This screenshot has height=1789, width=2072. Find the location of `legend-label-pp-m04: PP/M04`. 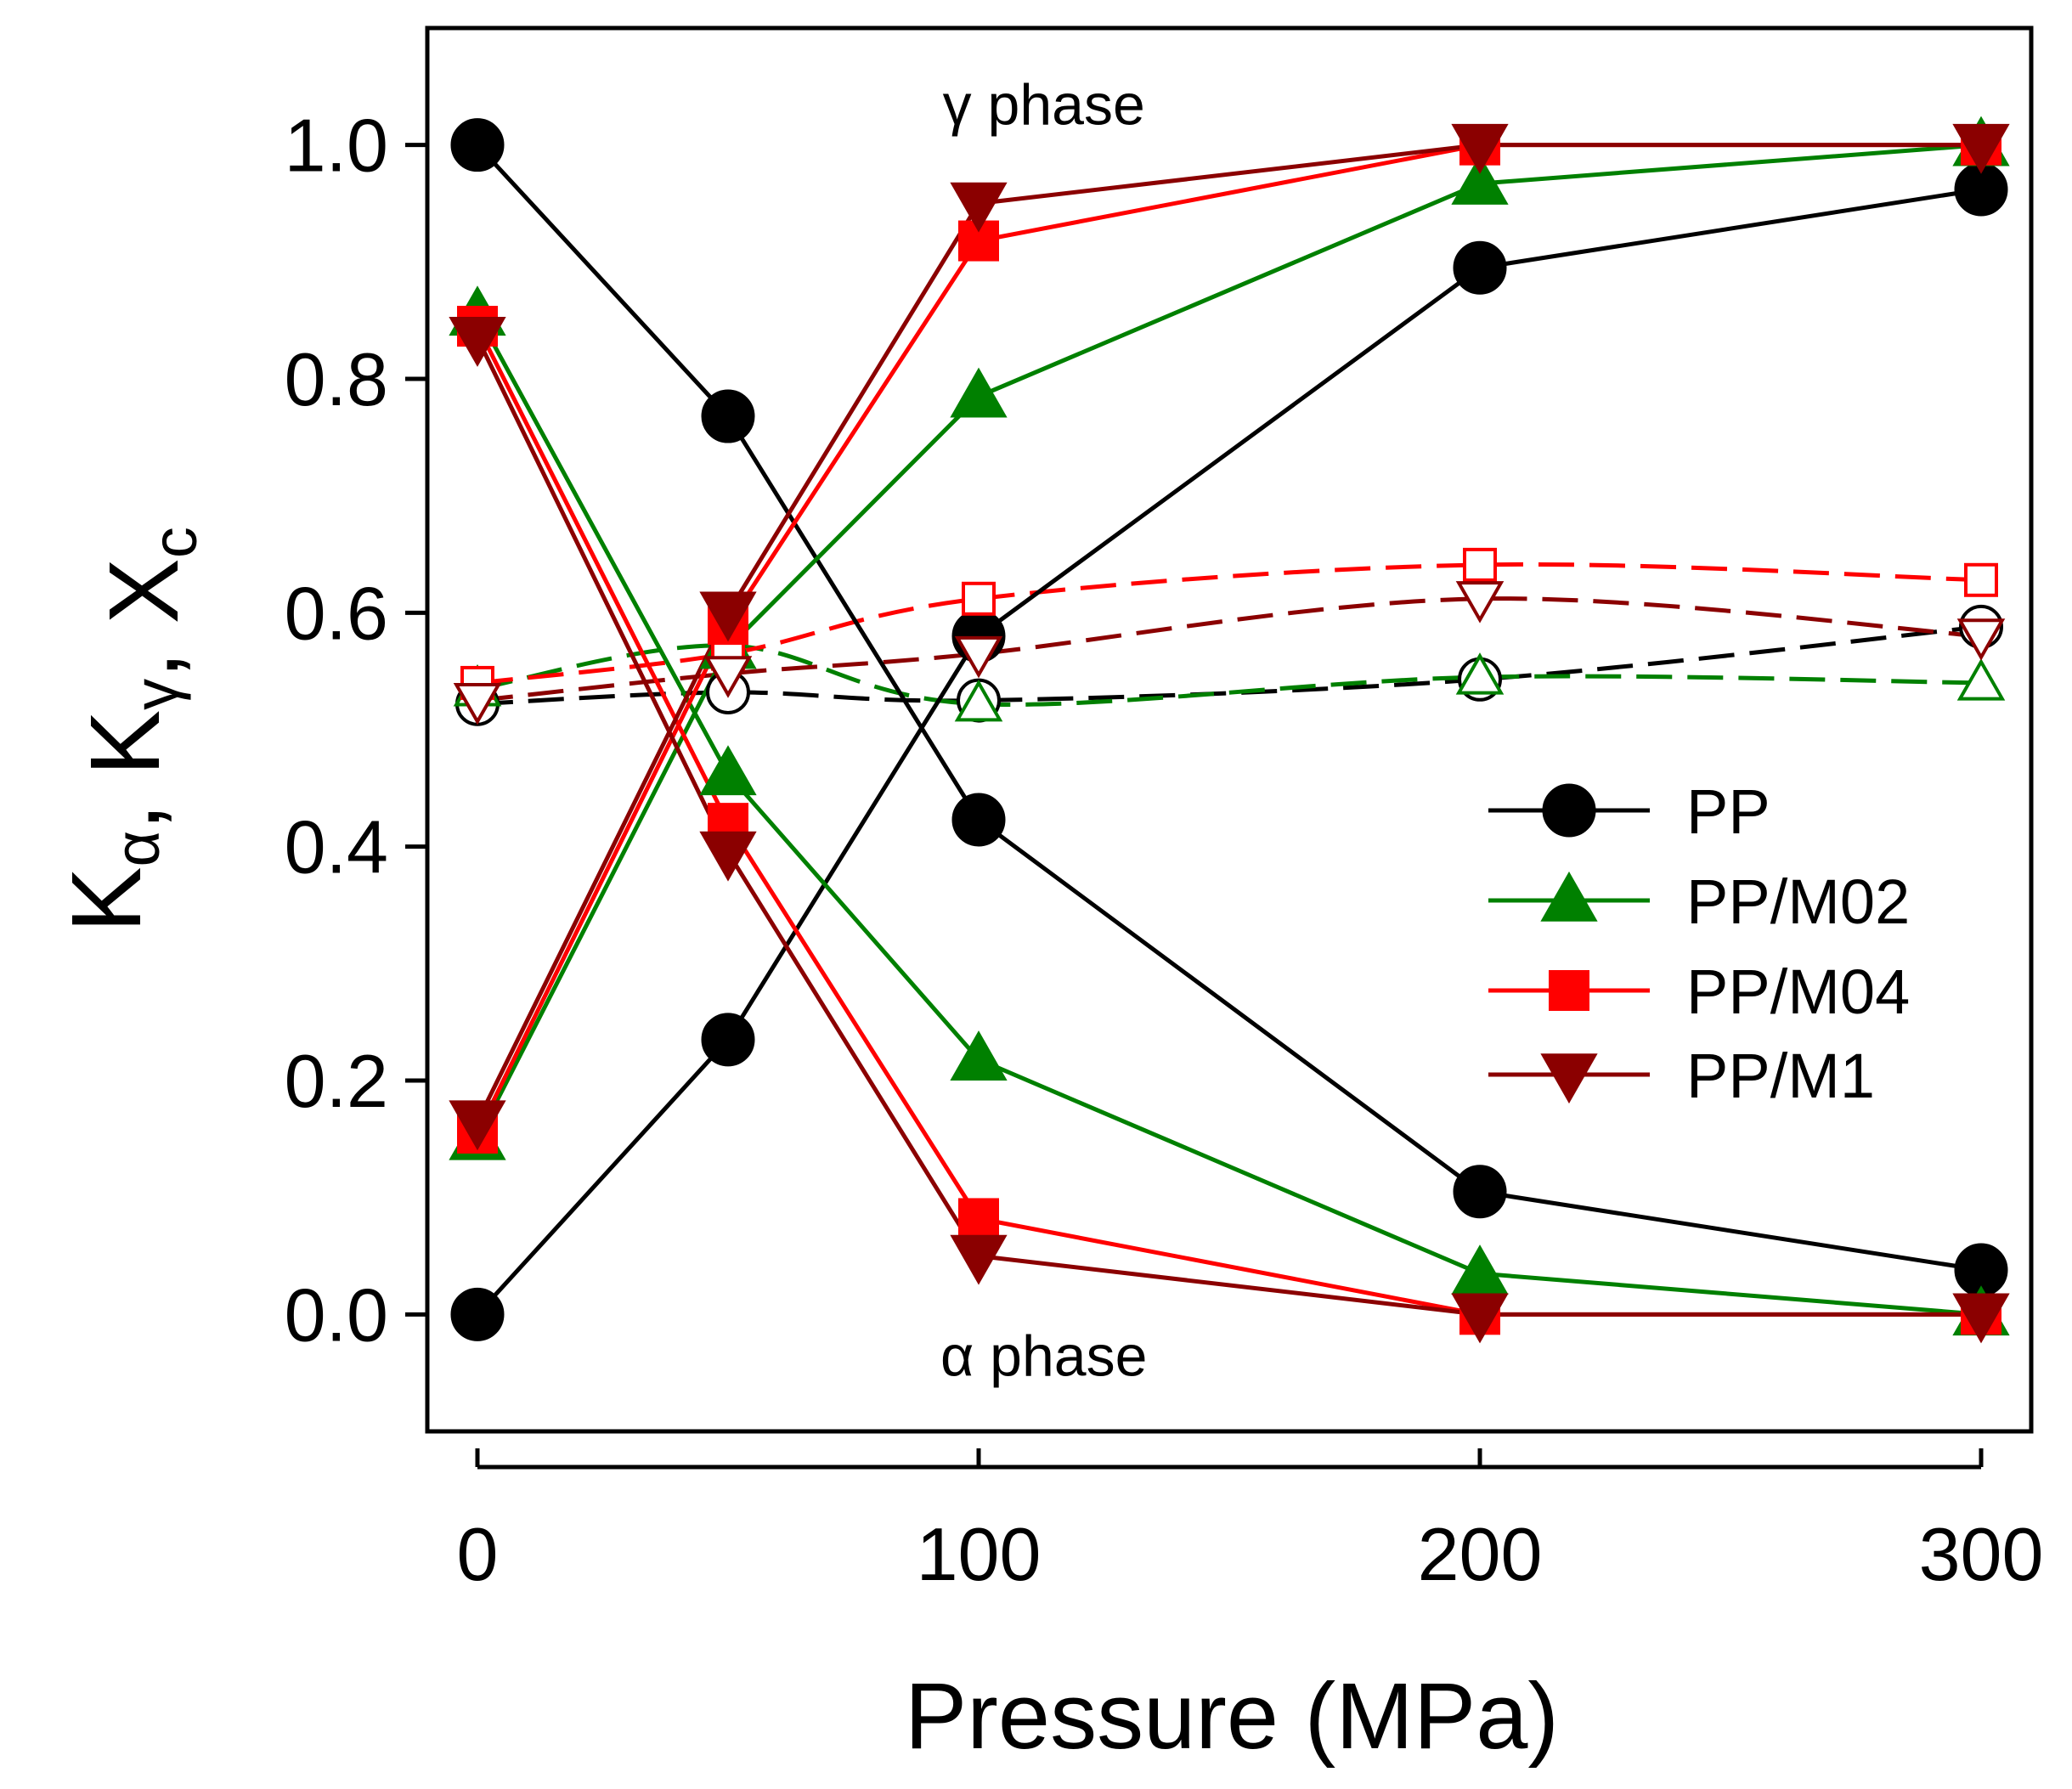

legend-label-pp-m04: PP/M04 is located at coordinates (1798, 992).